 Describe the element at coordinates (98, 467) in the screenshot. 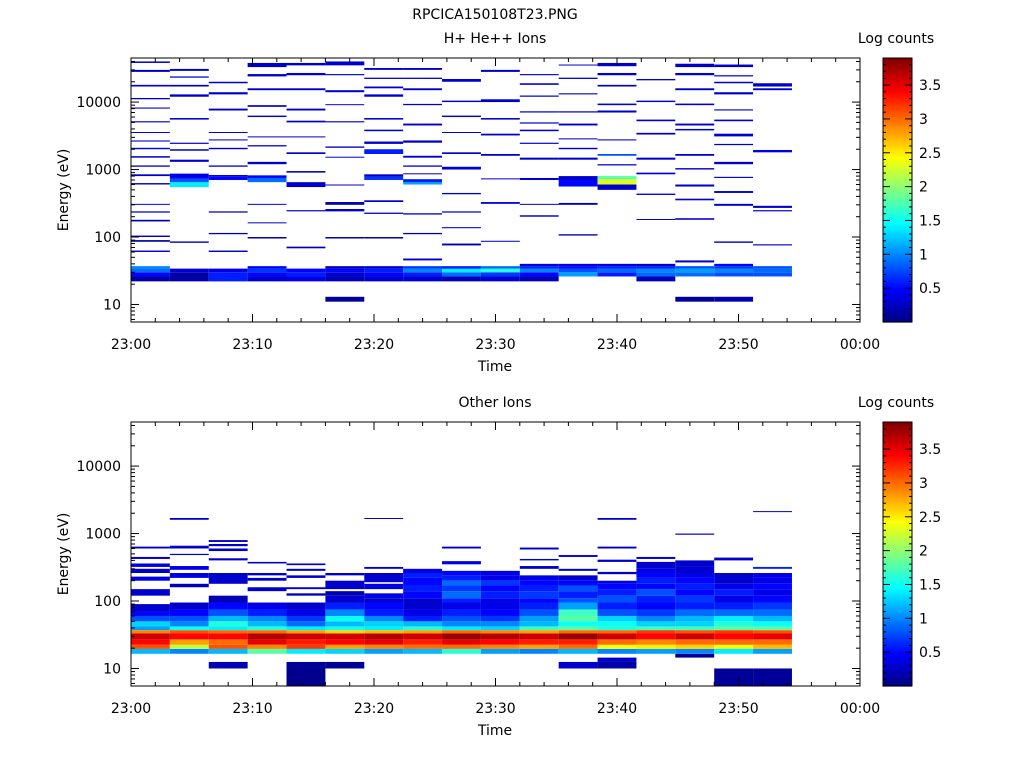

I see `y-tick-label: 10000` at that location.